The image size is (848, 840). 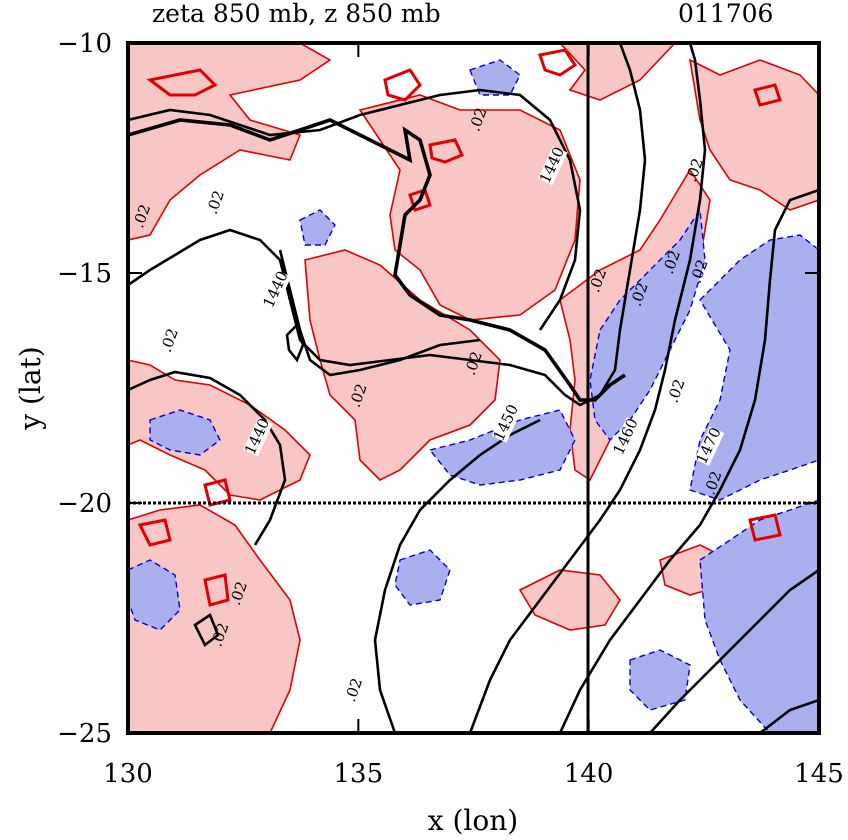 What do you see at coordinates (84, 389) in the screenshot?
I see `y-tick-labels: −25 −20 −15 −10` at bounding box center [84, 389].